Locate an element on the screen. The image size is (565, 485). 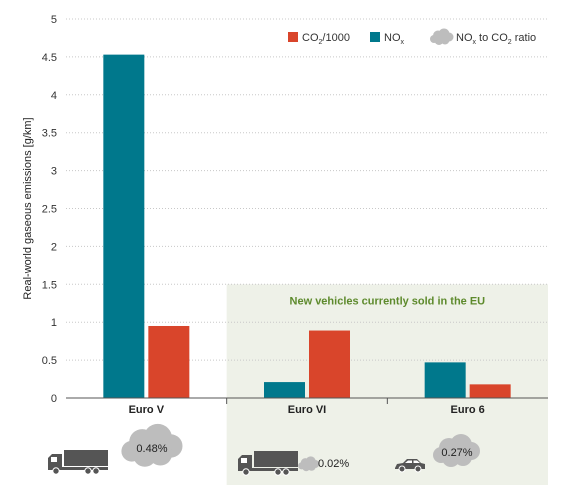
legend-cloud-icon is located at coordinates (442, 36).